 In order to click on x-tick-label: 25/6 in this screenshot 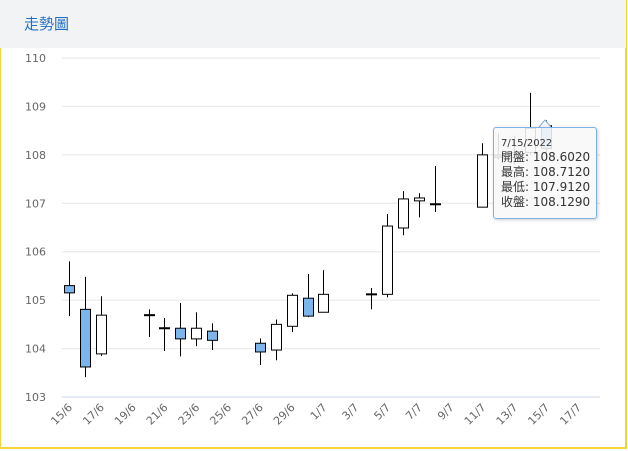, I will do `click(220, 414)`.